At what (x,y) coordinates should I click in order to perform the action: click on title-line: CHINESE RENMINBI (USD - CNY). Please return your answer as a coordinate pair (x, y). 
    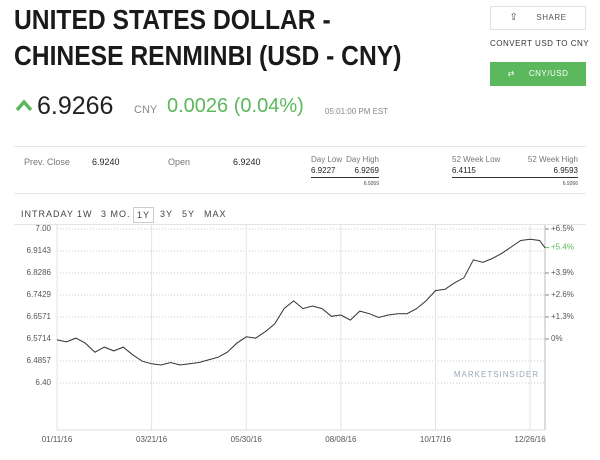
    Looking at the image, I should click on (208, 55).